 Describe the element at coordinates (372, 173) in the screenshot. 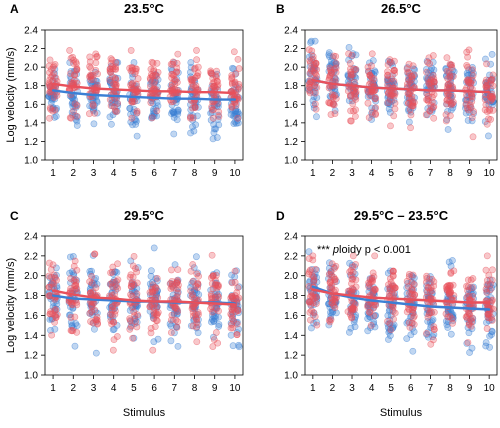

I see `x-tick-label: 4` at that location.